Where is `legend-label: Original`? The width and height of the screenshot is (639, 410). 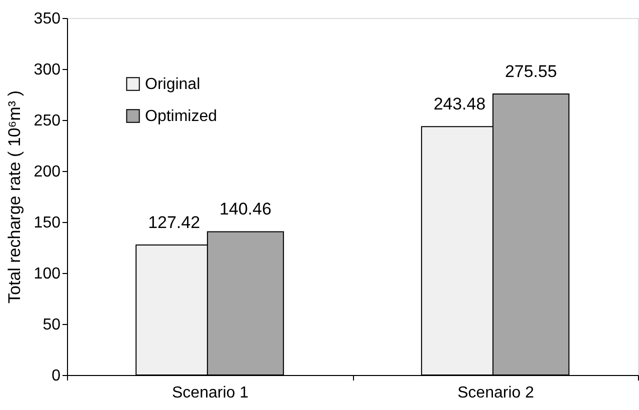 legend-label: Original is located at coordinates (172, 84).